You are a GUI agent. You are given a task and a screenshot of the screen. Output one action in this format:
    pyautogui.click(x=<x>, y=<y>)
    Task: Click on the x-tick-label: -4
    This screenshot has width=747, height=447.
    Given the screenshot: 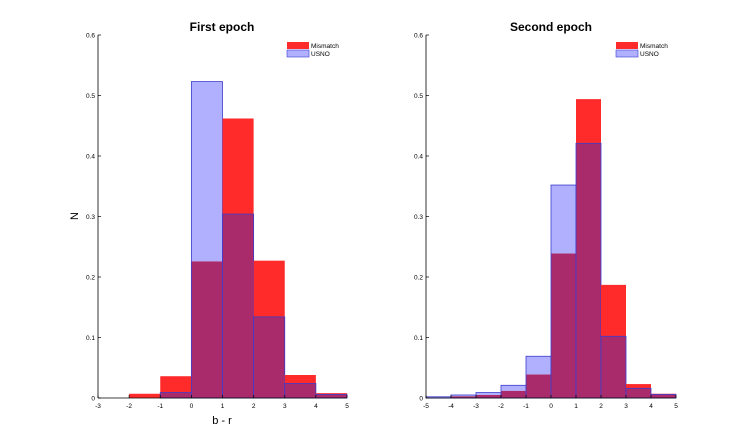 What is the action you would take?
    pyautogui.click(x=451, y=406)
    